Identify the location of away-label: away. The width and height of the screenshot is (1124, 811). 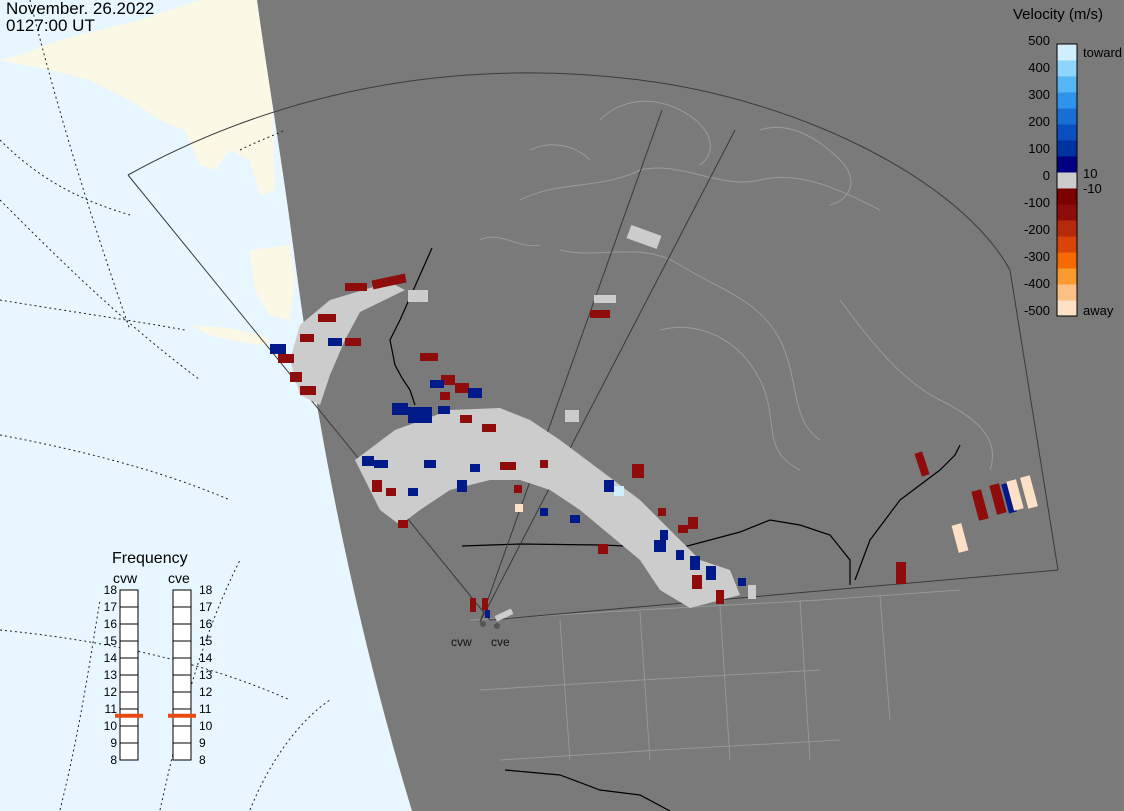
(1098, 310).